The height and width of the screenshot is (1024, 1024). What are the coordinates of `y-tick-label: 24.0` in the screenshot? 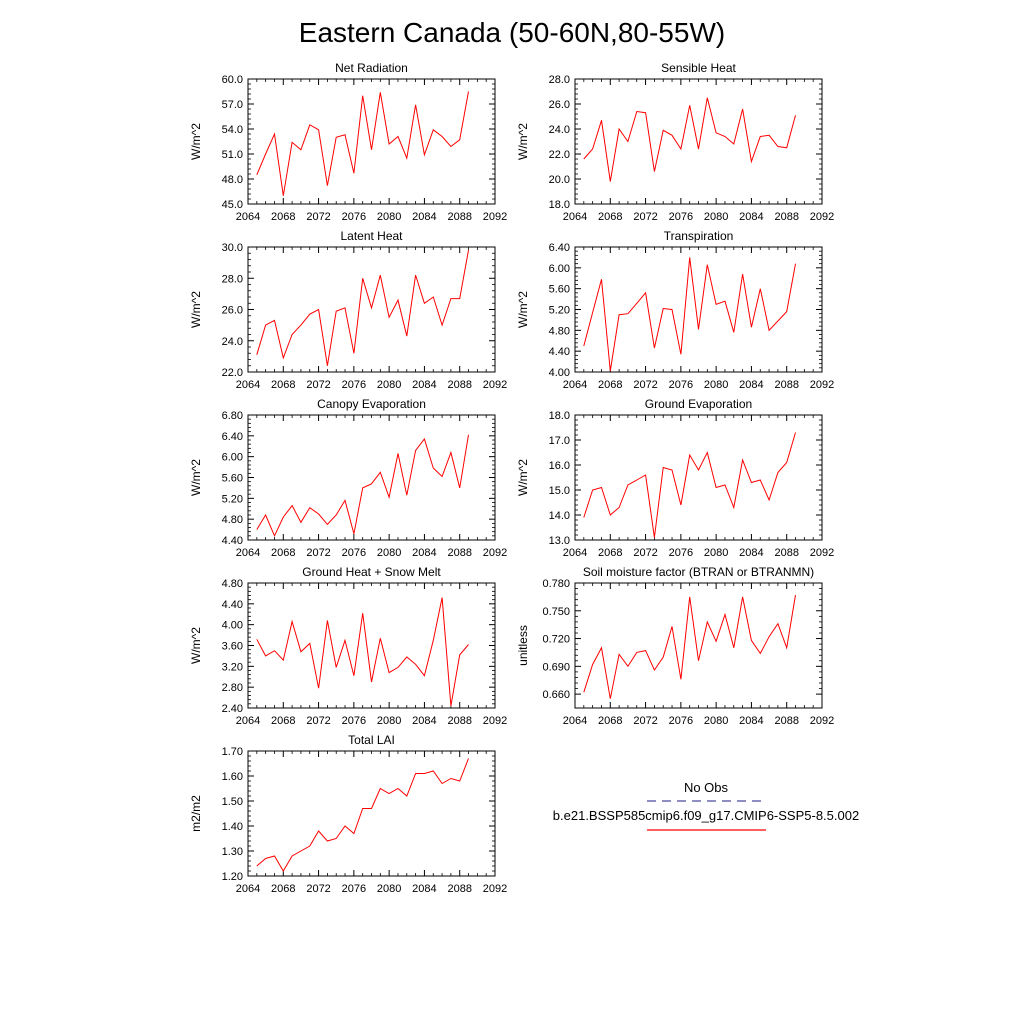 It's located at (232, 342).